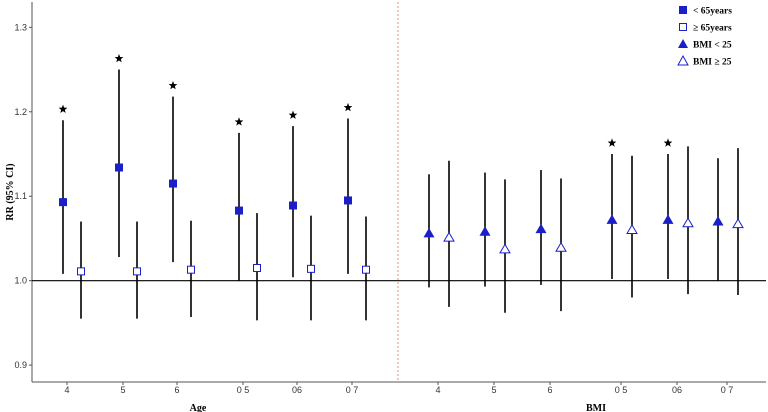 The width and height of the screenshot is (768, 412). I want to click on legend-label: < 65years, so click(712, 12).